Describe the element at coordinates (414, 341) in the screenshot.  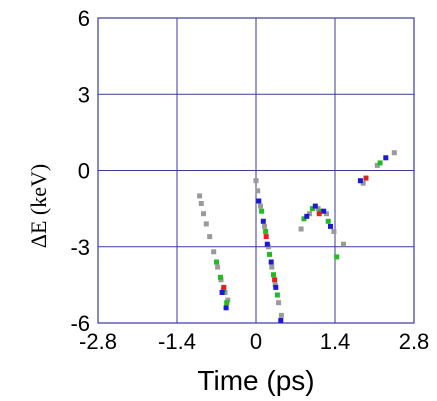
I see `x-tick-label: 2.8` at that location.